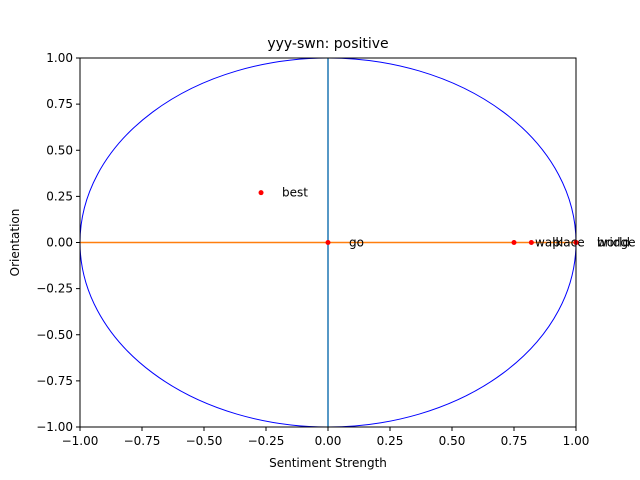  Describe the element at coordinates (266, 441) in the screenshot. I see `x-tick-label: −0.25` at that location.